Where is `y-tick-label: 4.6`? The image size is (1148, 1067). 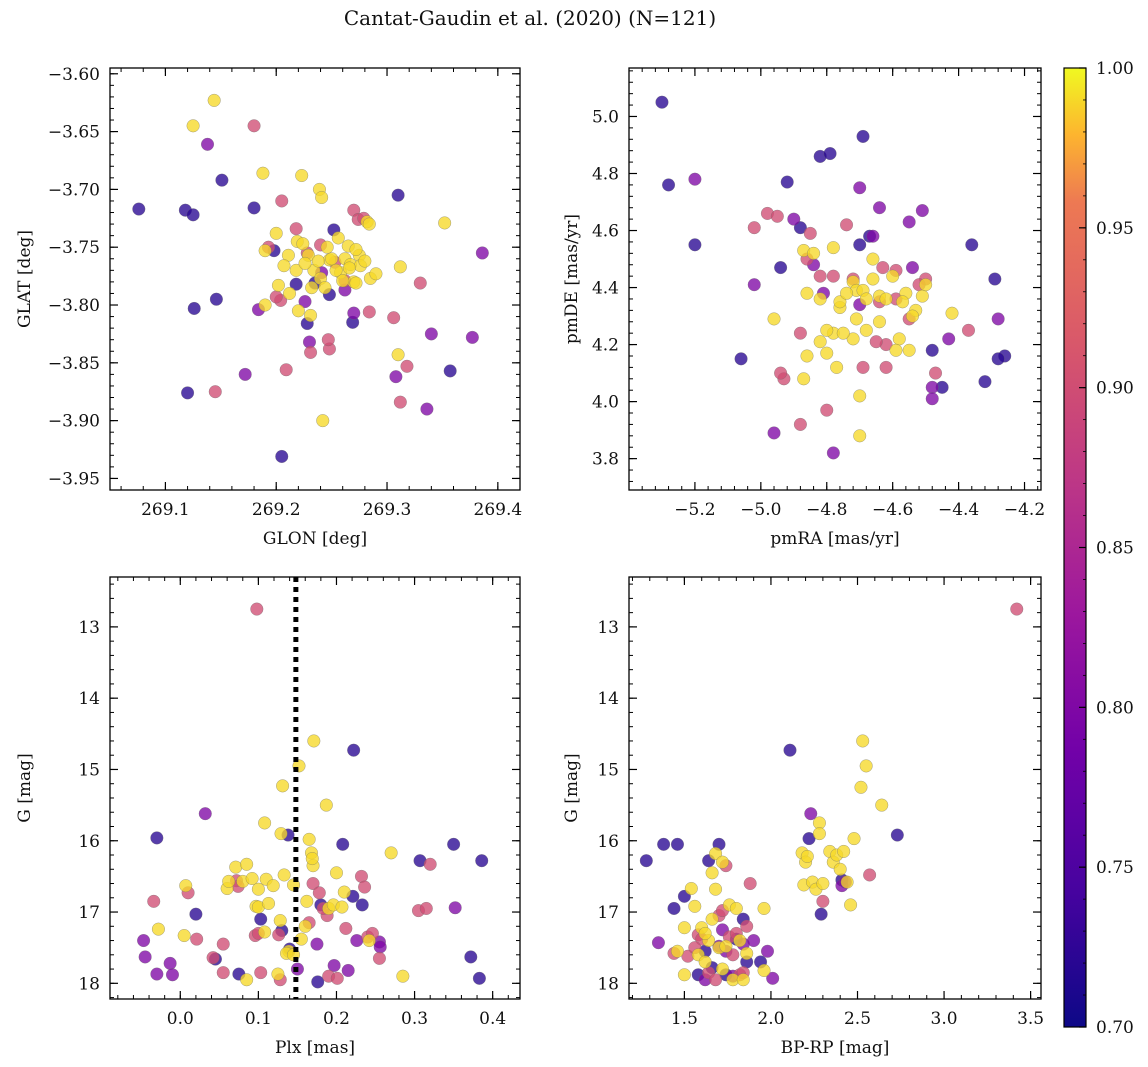
y-tick-label: 4.6 is located at coordinates (605, 232).